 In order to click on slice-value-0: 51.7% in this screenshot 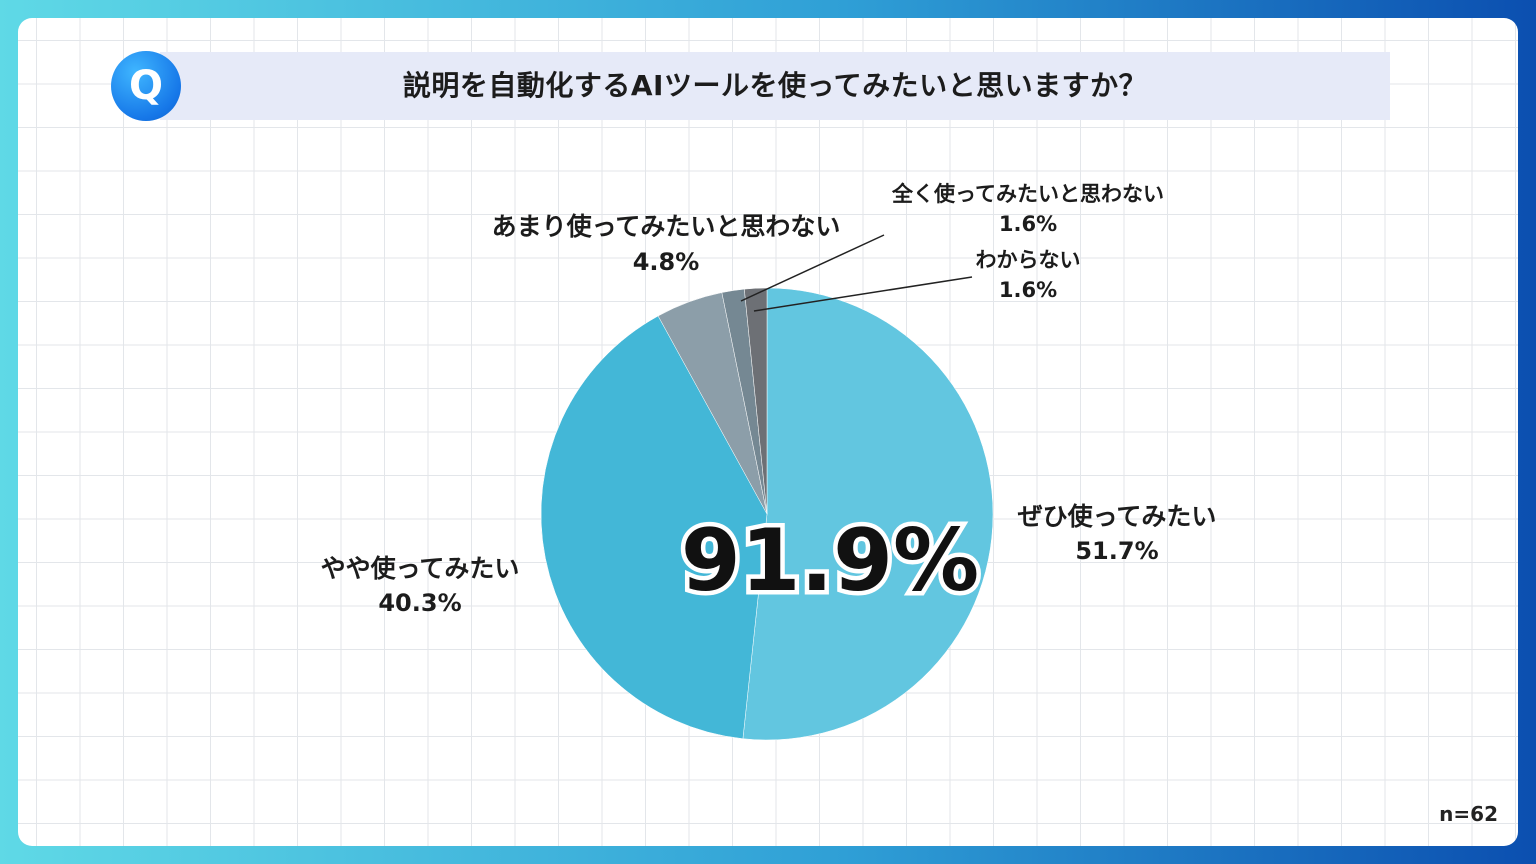, I will do `click(1116, 551)`.